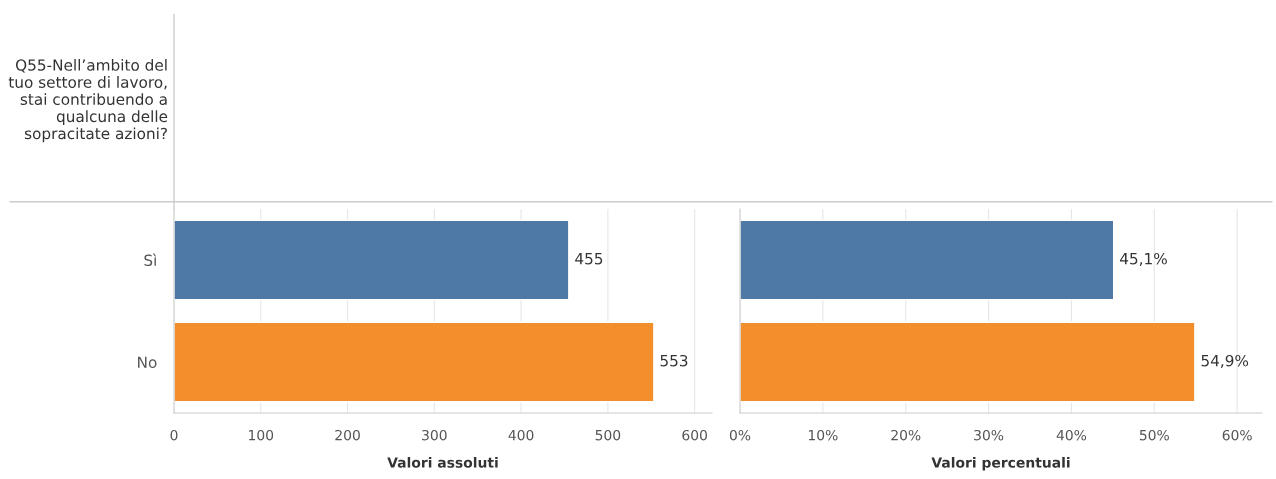  Describe the element at coordinates (1000, 464) in the screenshot. I see `x-axis-title: Valori percentuali` at that location.